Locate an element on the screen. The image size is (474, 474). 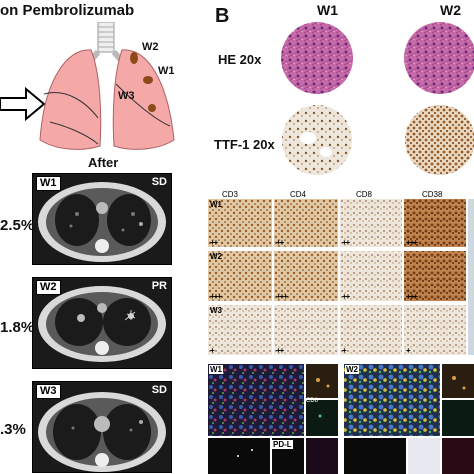
ttf1-w2-image is located at coordinates (439, 140).